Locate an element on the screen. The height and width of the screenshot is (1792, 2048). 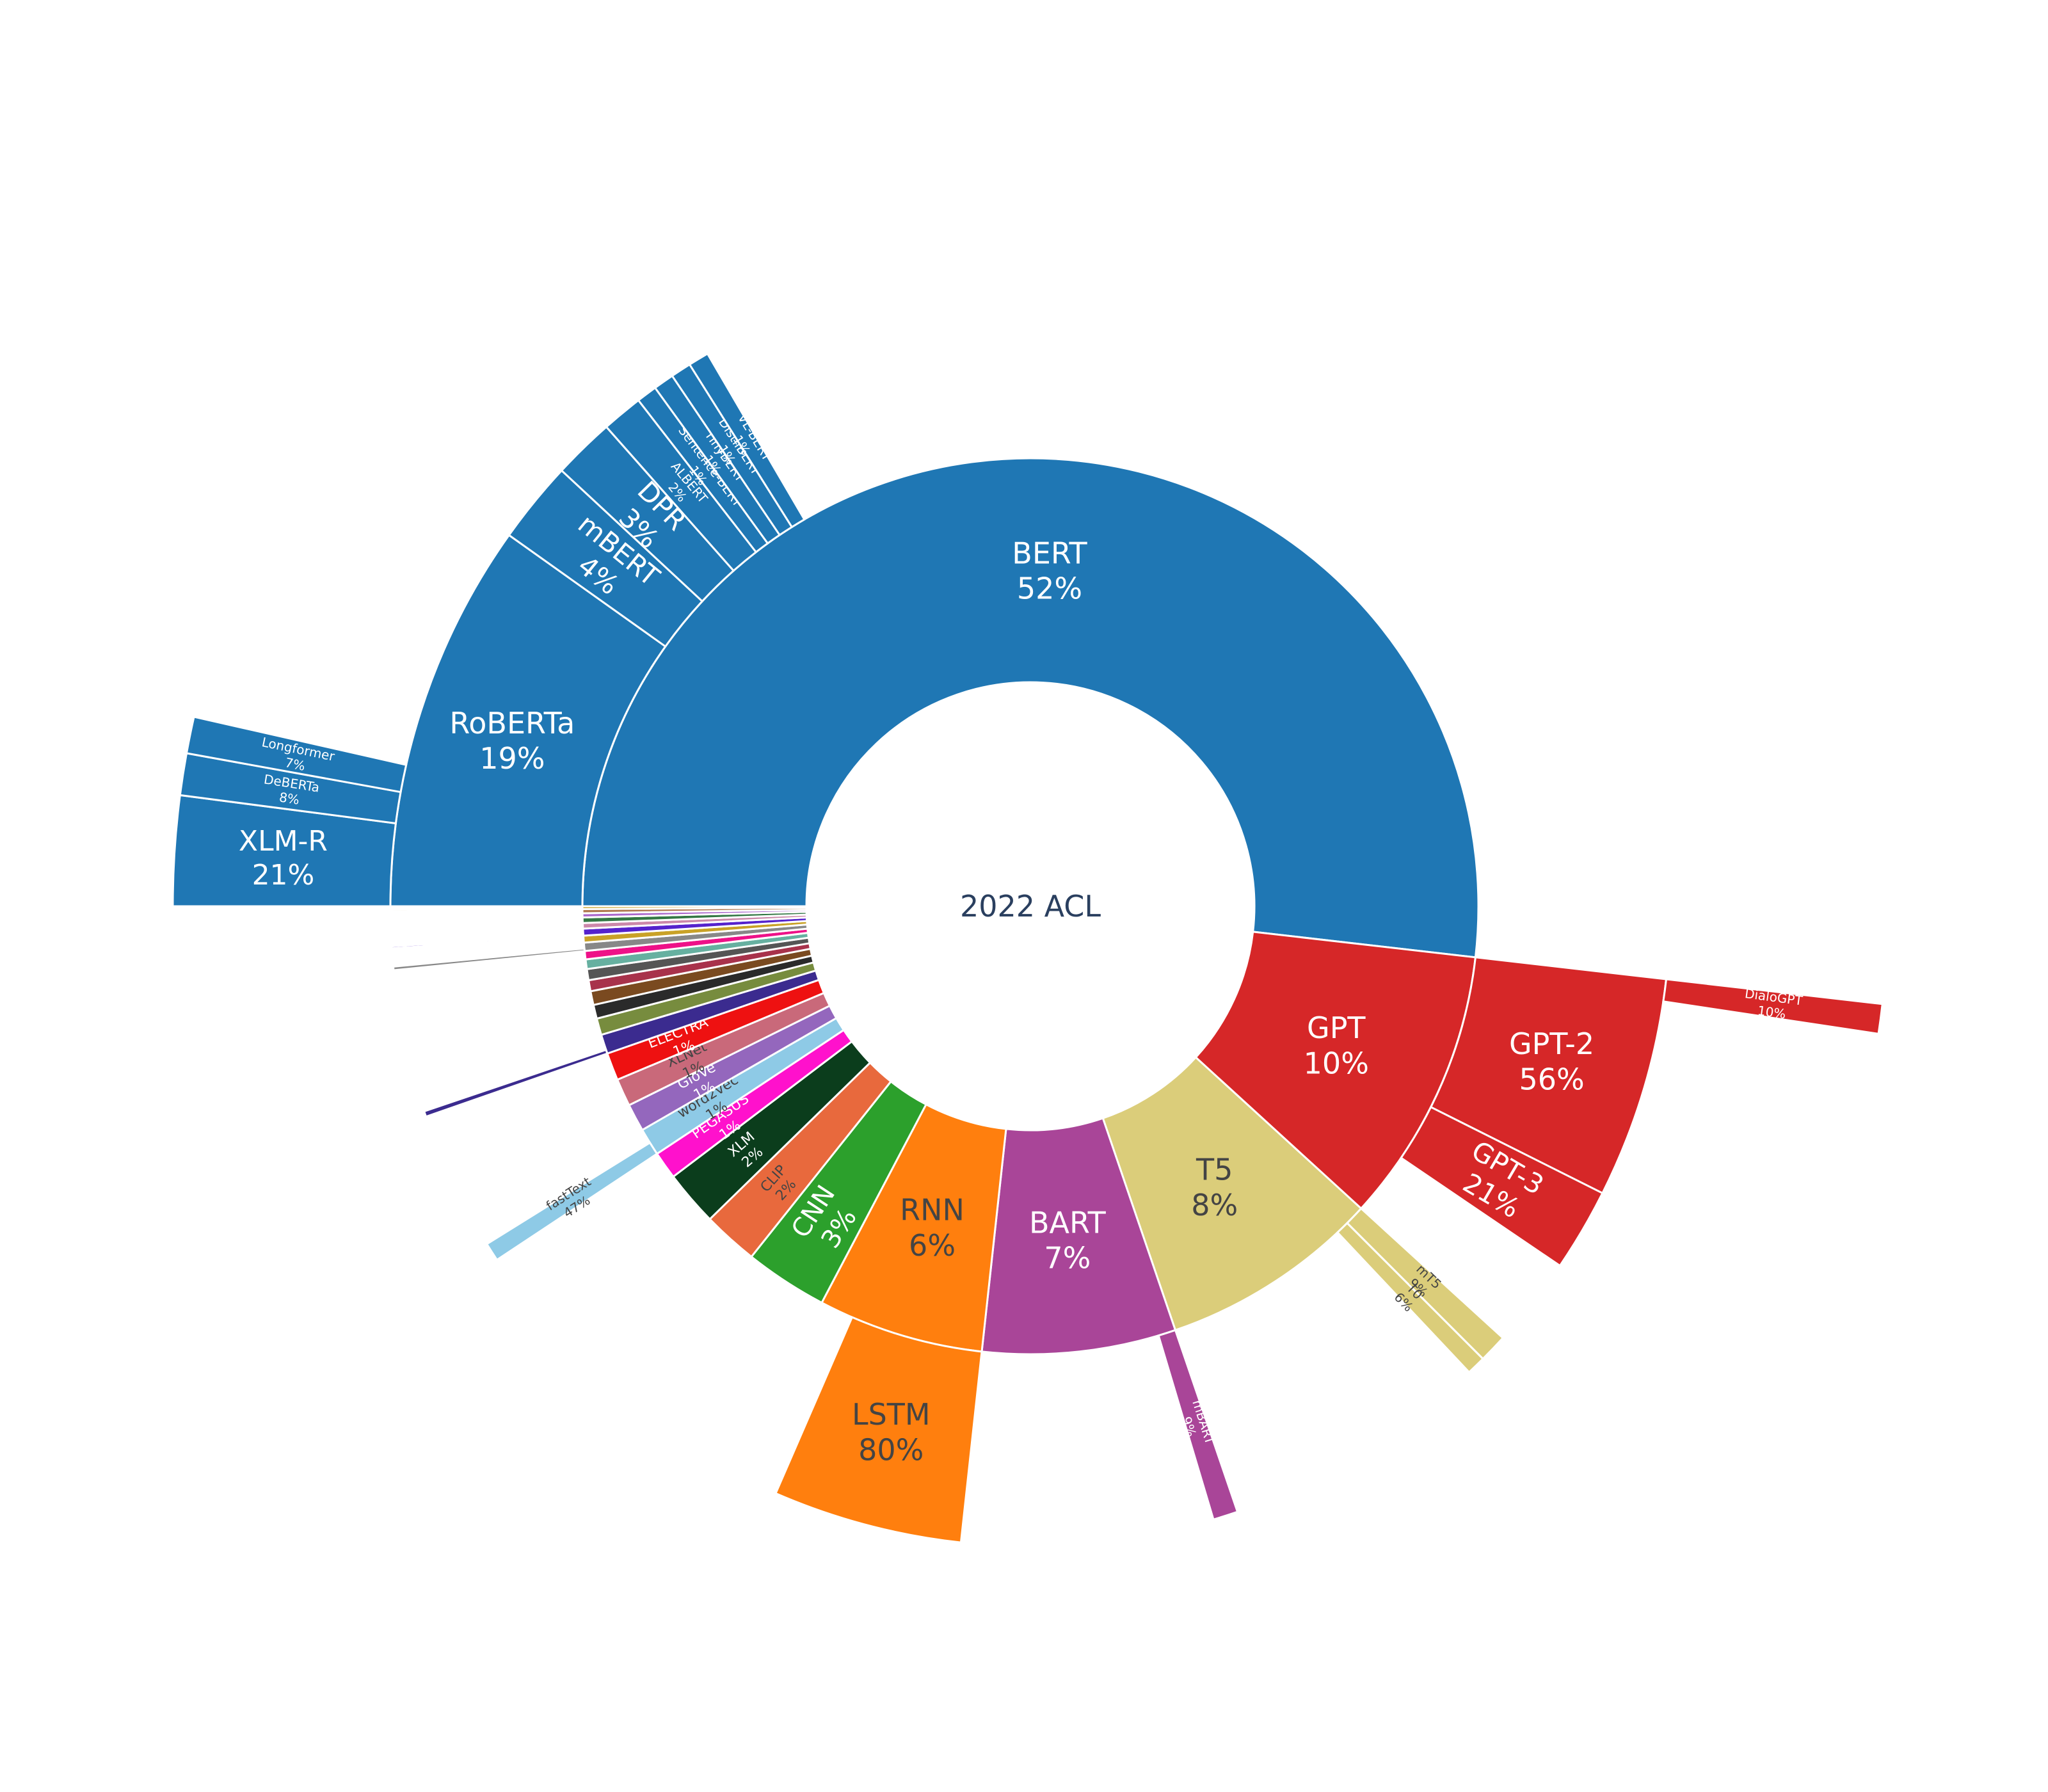
family-bert-child-roberta-sub-xlm-r-label: XLM-R 21% is located at coordinates (283, 858).